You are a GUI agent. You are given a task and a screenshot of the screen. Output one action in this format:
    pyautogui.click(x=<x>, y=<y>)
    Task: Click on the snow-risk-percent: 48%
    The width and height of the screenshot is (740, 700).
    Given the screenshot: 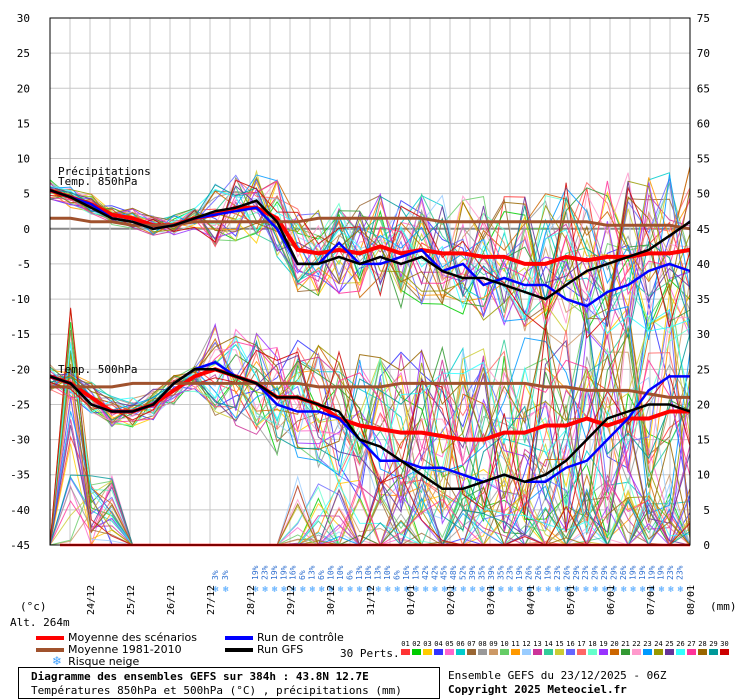 What is the action you would take?
    pyautogui.click(x=453, y=572)
    